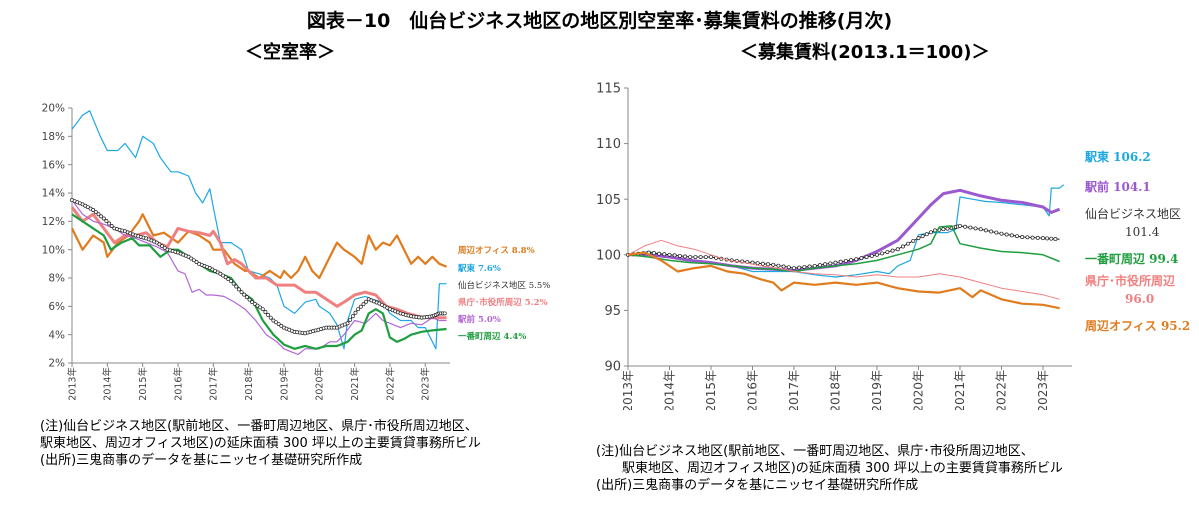 This screenshot has height=506, width=1199. Describe the element at coordinates (608, 200) in the screenshot. I see `y-tick-label: 105` at that location.